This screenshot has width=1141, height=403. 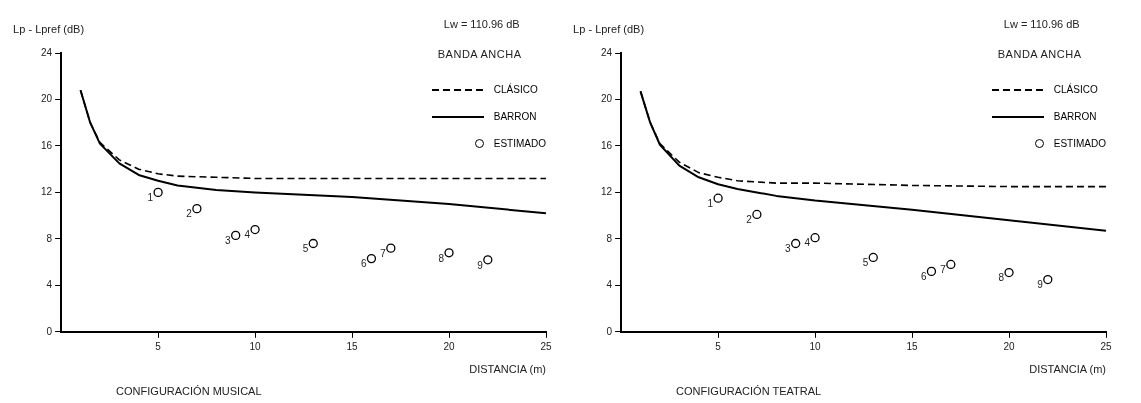 What do you see at coordinates (749, 391) in the screenshot?
I see `text: CONFIGURACIÓN TEATRAL` at bounding box center [749, 391].